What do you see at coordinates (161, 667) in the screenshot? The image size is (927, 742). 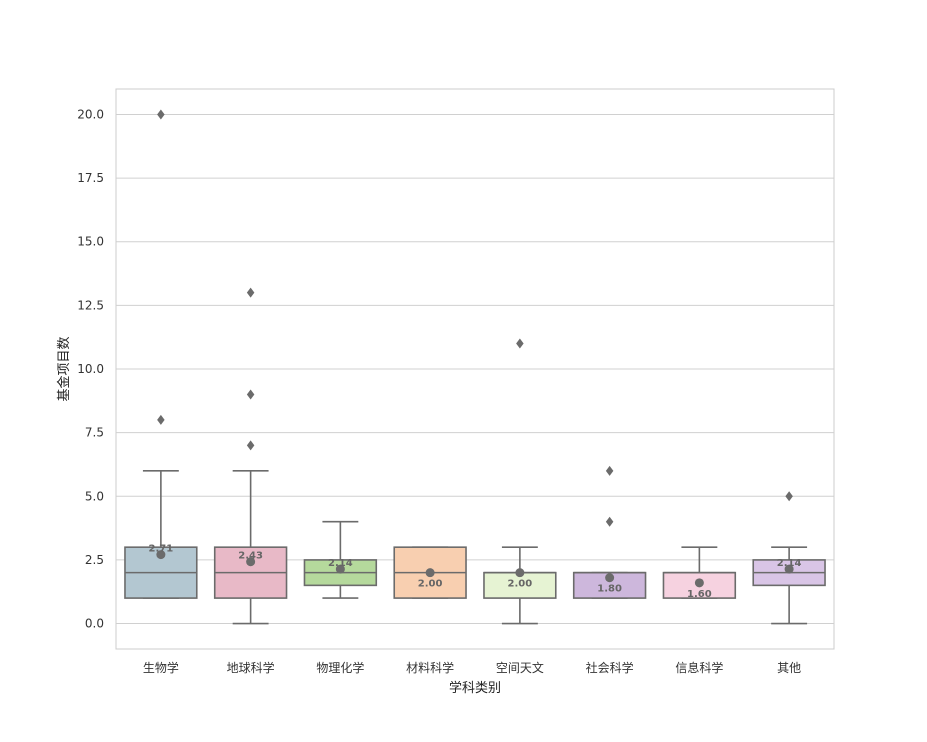 I see `x-tick-label: 生物学` at bounding box center [161, 667].